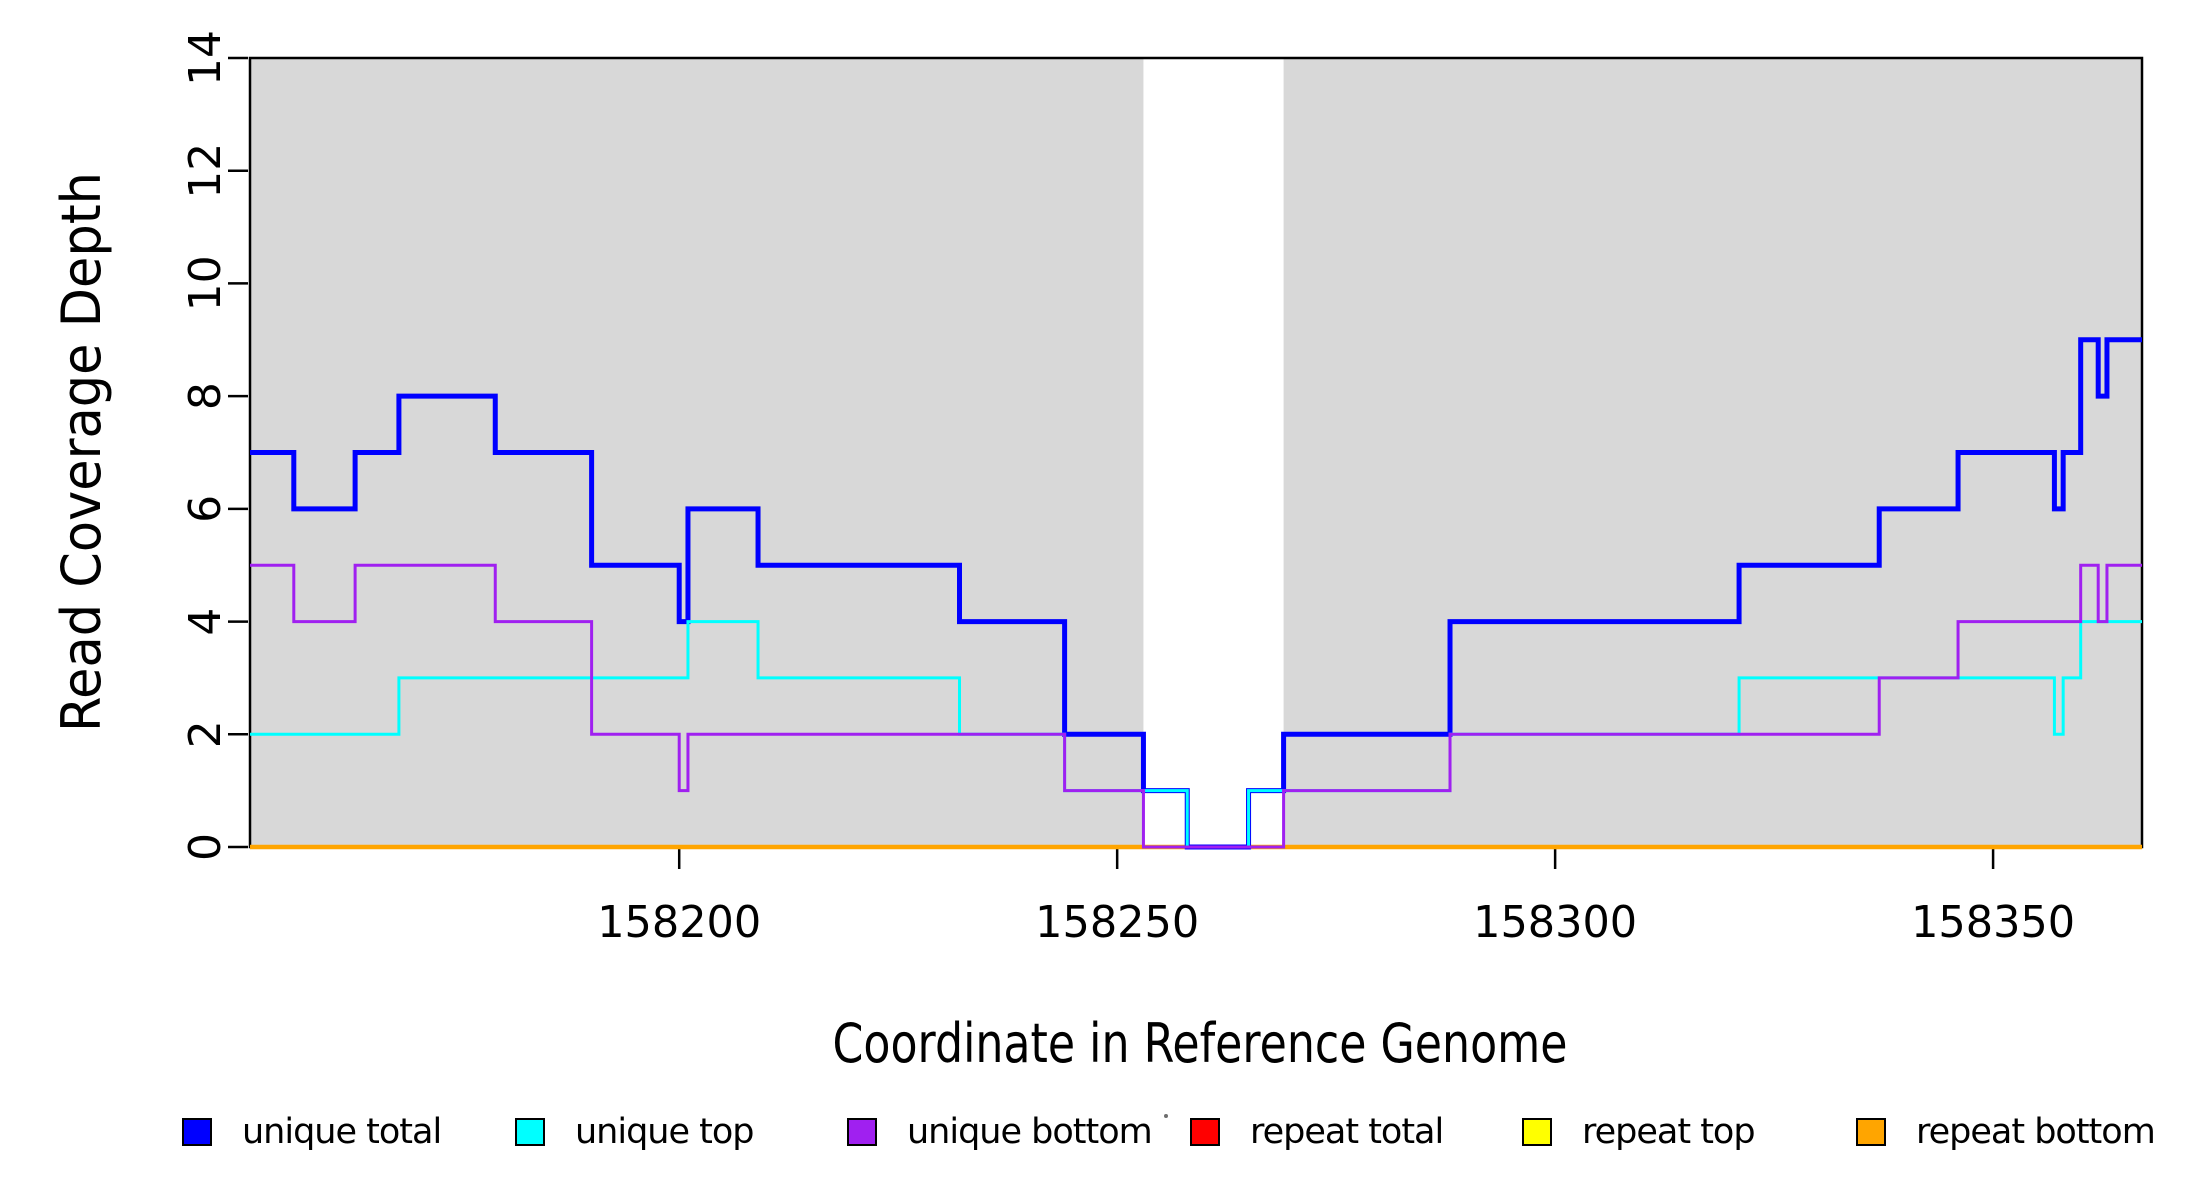  I want to click on y-tick-label: 14, so click(205, 58).